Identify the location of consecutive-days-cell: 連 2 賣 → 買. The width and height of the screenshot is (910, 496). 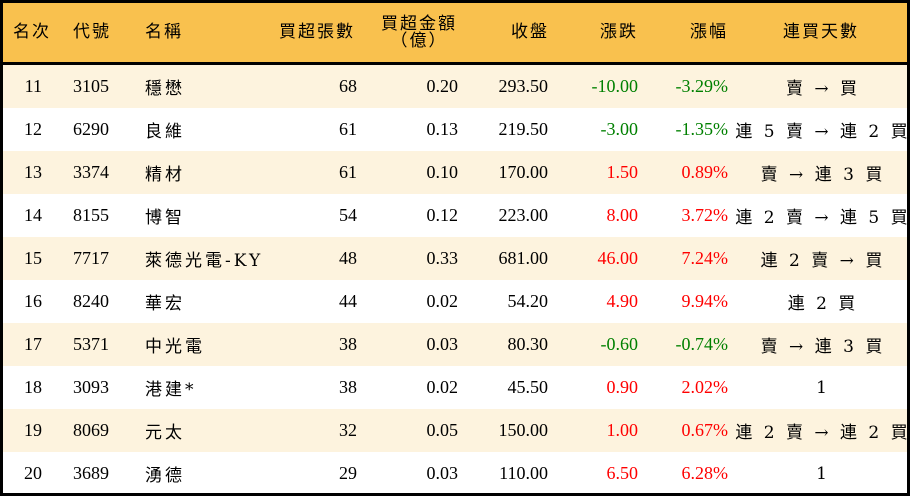
(823, 261).